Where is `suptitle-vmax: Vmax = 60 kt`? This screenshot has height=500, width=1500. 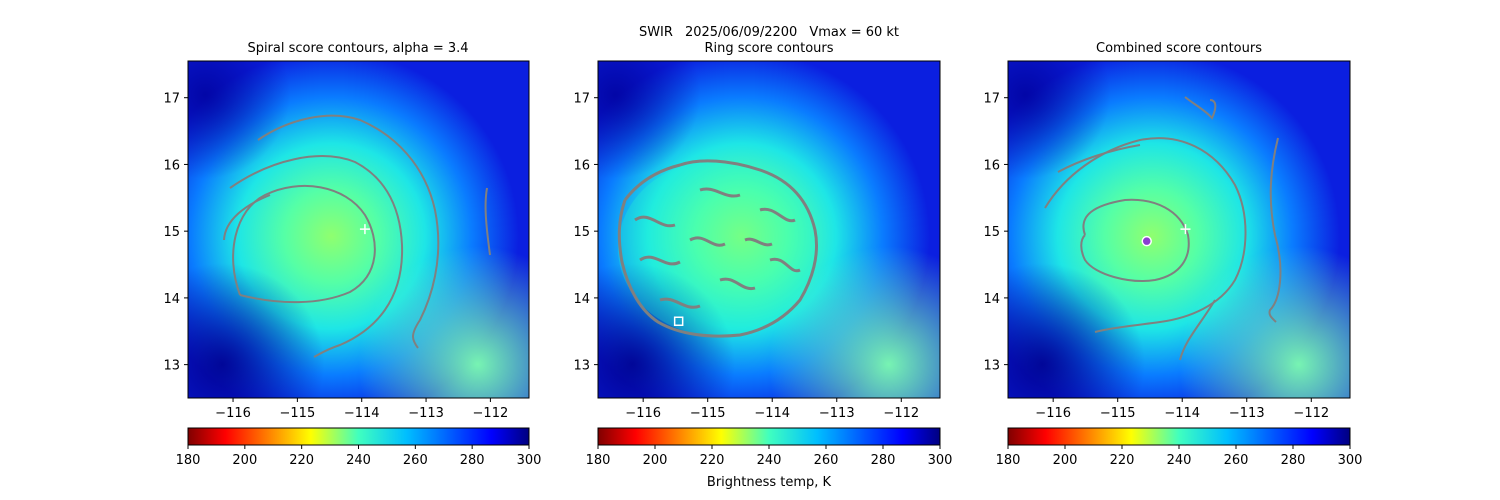
suptitle-vmax: Vmax = 60 kt is located at coordinates (854, 32).